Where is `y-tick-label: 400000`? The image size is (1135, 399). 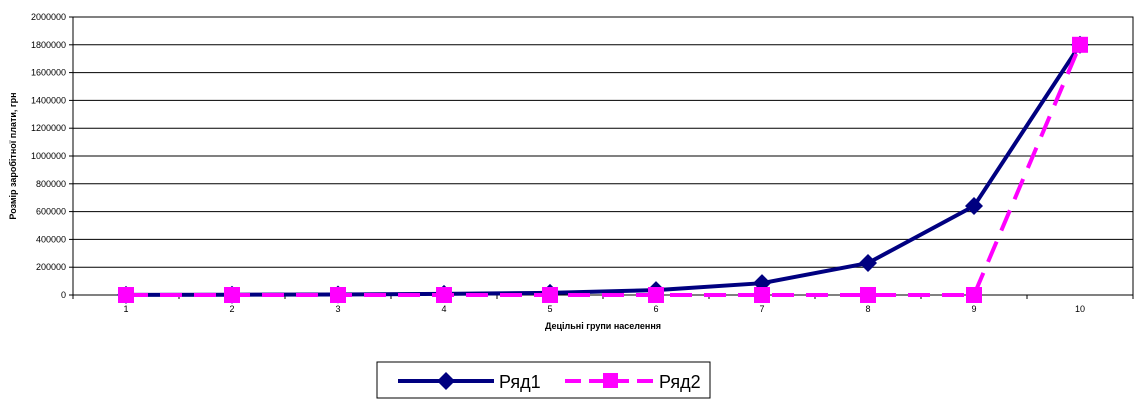 y-tick-label: 400000 is located at coordinates (51, 239).